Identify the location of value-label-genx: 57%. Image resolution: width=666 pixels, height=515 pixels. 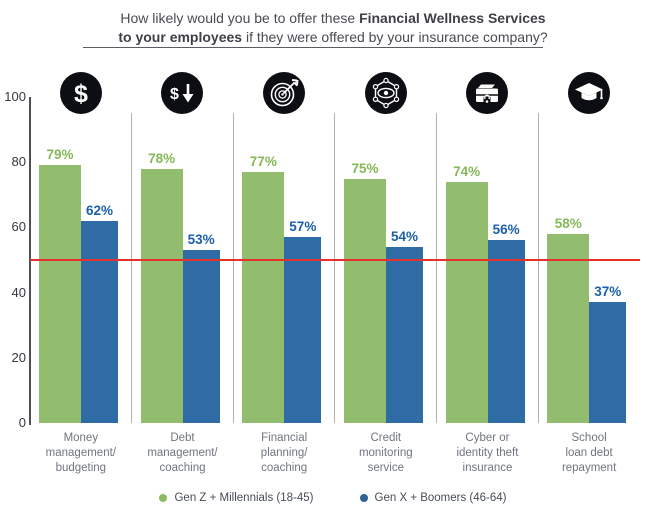
(303, 227).